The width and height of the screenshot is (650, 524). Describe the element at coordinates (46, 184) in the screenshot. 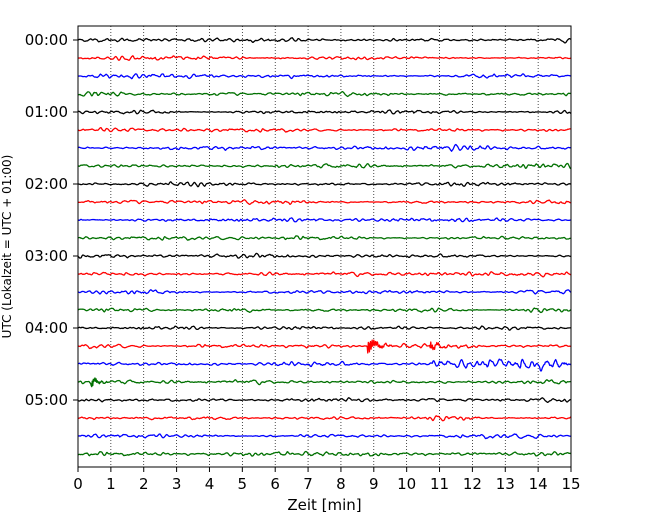

I see `y-tick-label: 02:00` at that location.